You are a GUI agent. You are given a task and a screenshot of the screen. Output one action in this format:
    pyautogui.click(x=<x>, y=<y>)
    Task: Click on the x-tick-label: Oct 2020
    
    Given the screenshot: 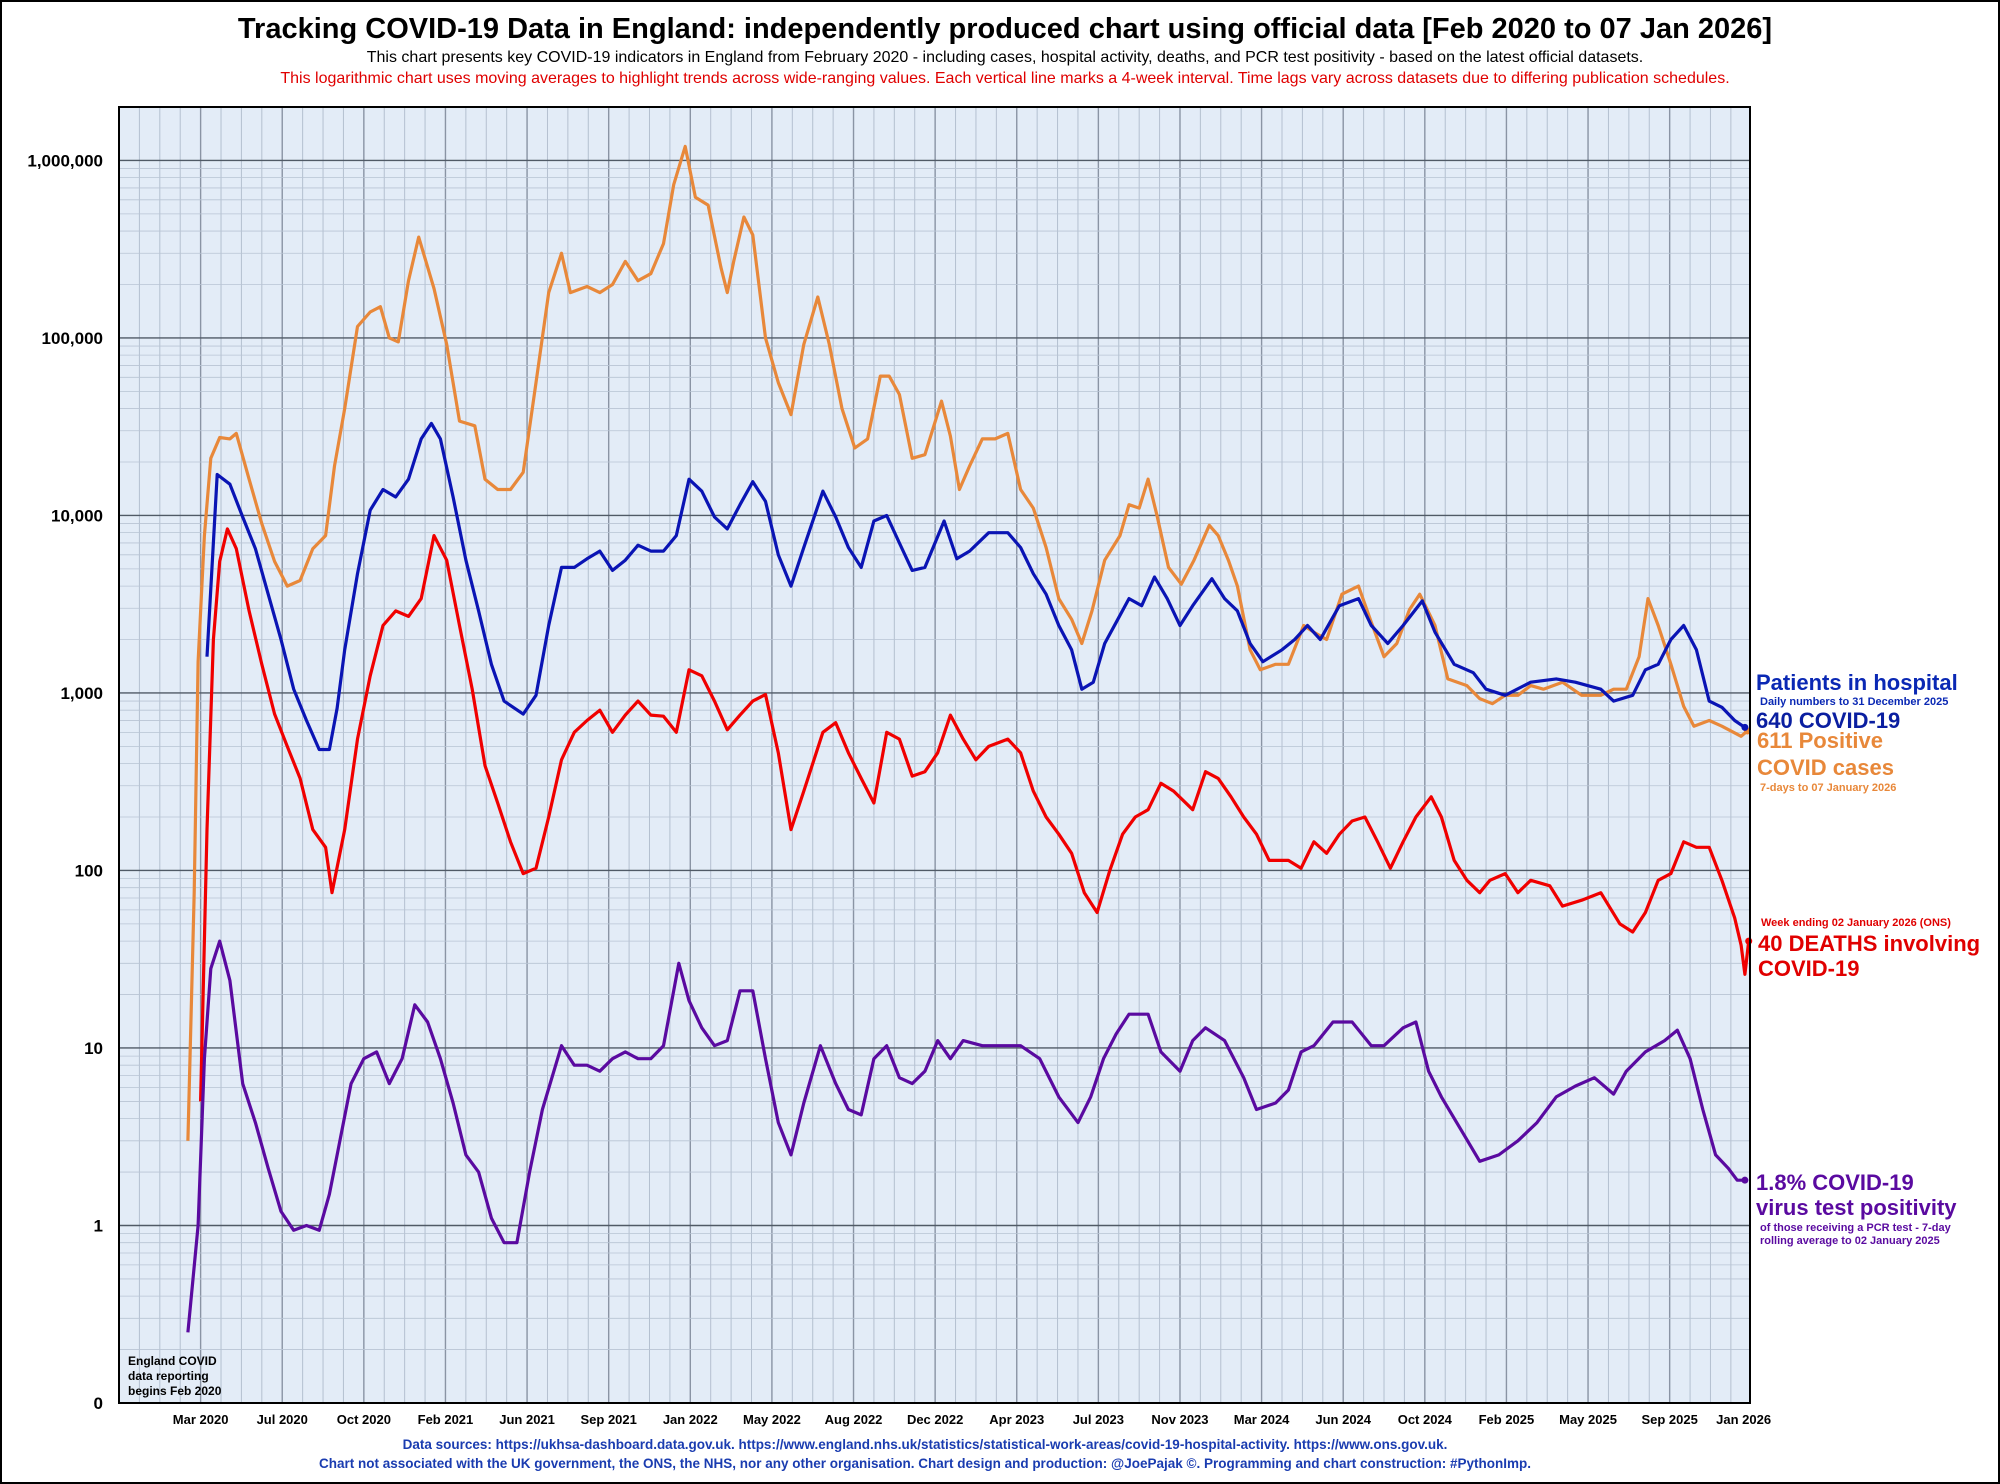 What is the action you would take?
    pyautogui.click(x=364, y=1419)
    